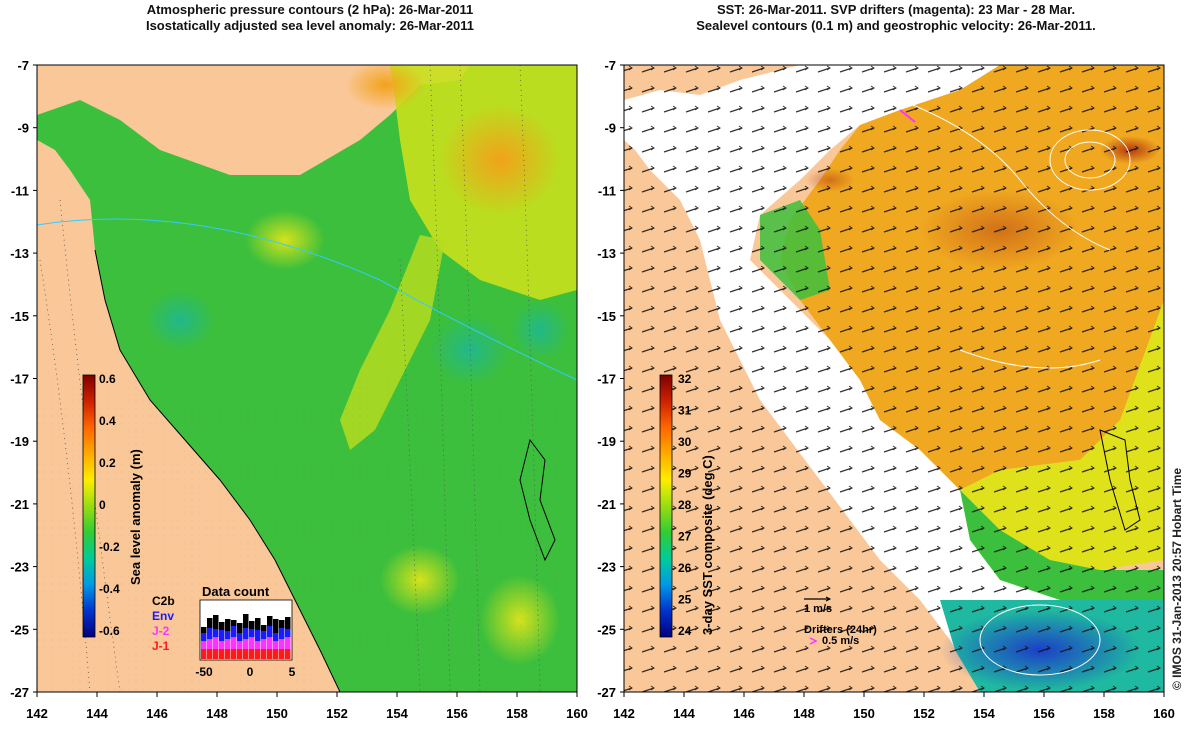 This screenshot has height=750, width=1200. What do you see at coordinates (666, 506) in the screenshot?
I see `sst-colorbar` at bounding box center [666, 506].